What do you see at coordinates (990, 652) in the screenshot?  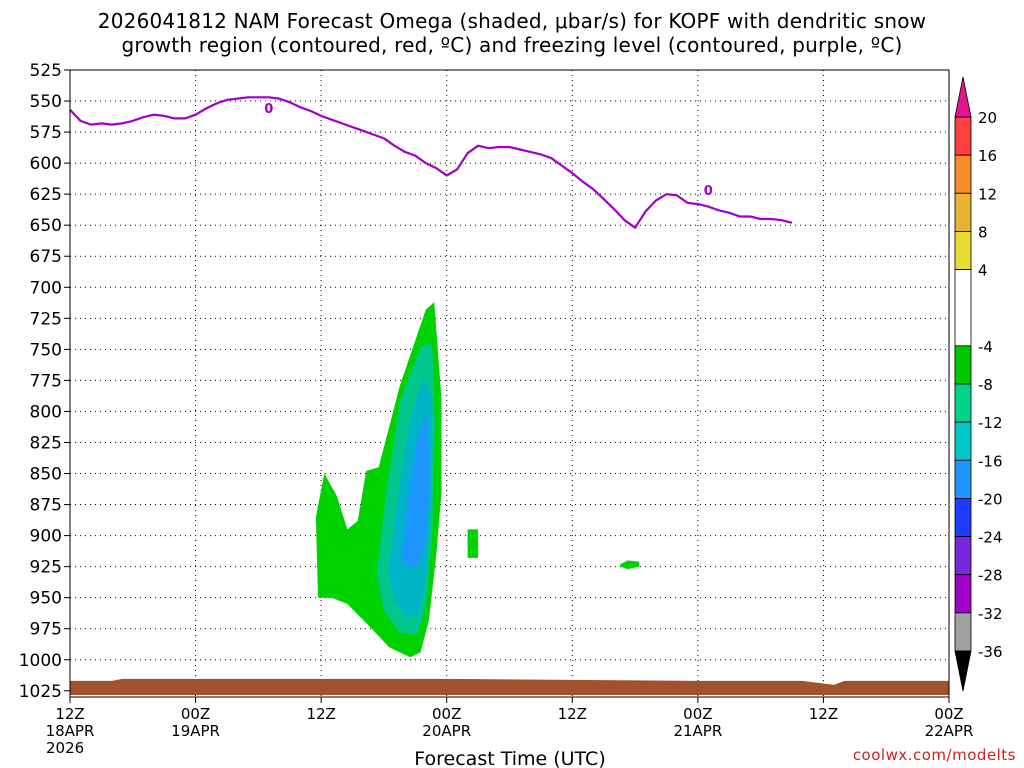 I see `colorbar-label: -36` at bounding box center [990, 652].